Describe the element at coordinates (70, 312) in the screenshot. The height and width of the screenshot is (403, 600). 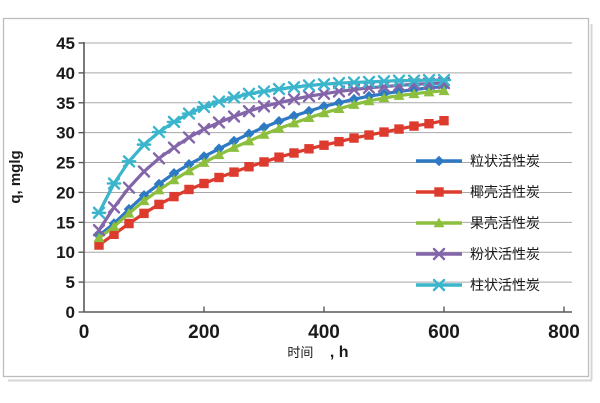
I see `y-tick-label: 0` at that location.